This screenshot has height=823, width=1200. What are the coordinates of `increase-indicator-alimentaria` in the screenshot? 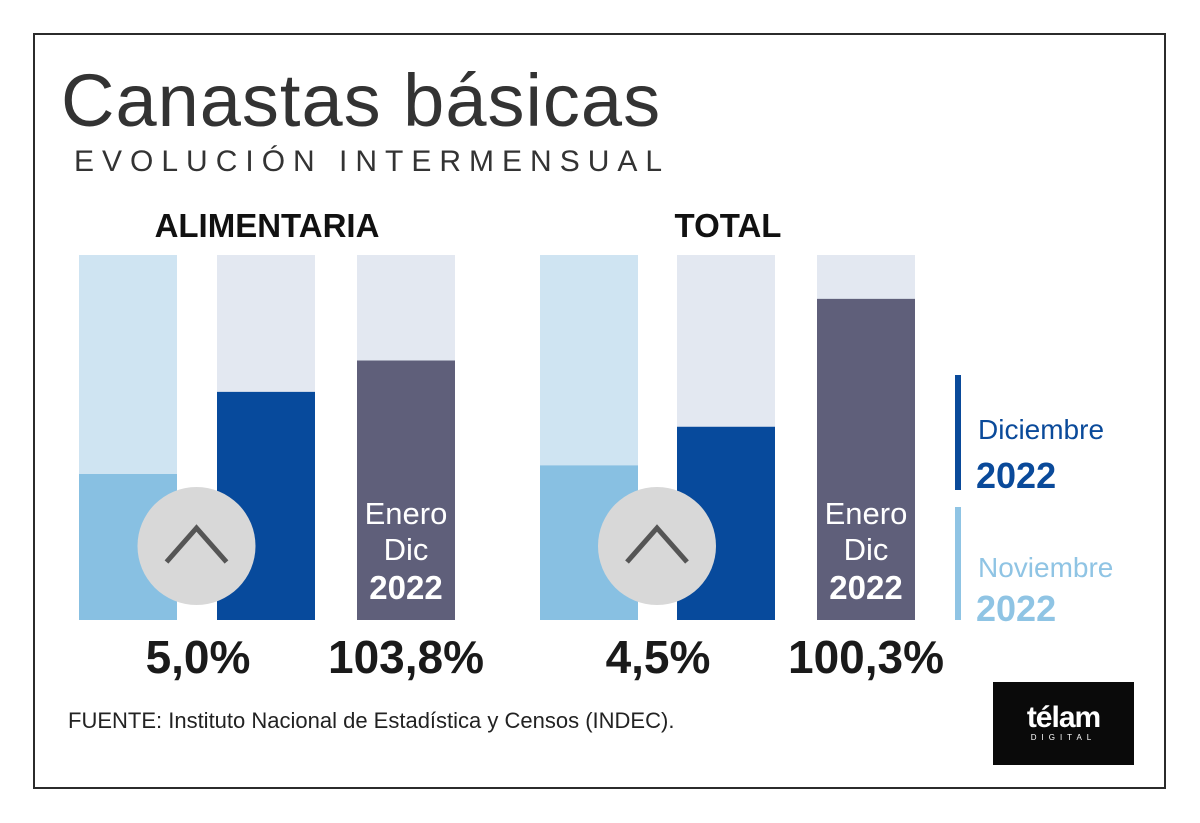 It's located at (196, 546).